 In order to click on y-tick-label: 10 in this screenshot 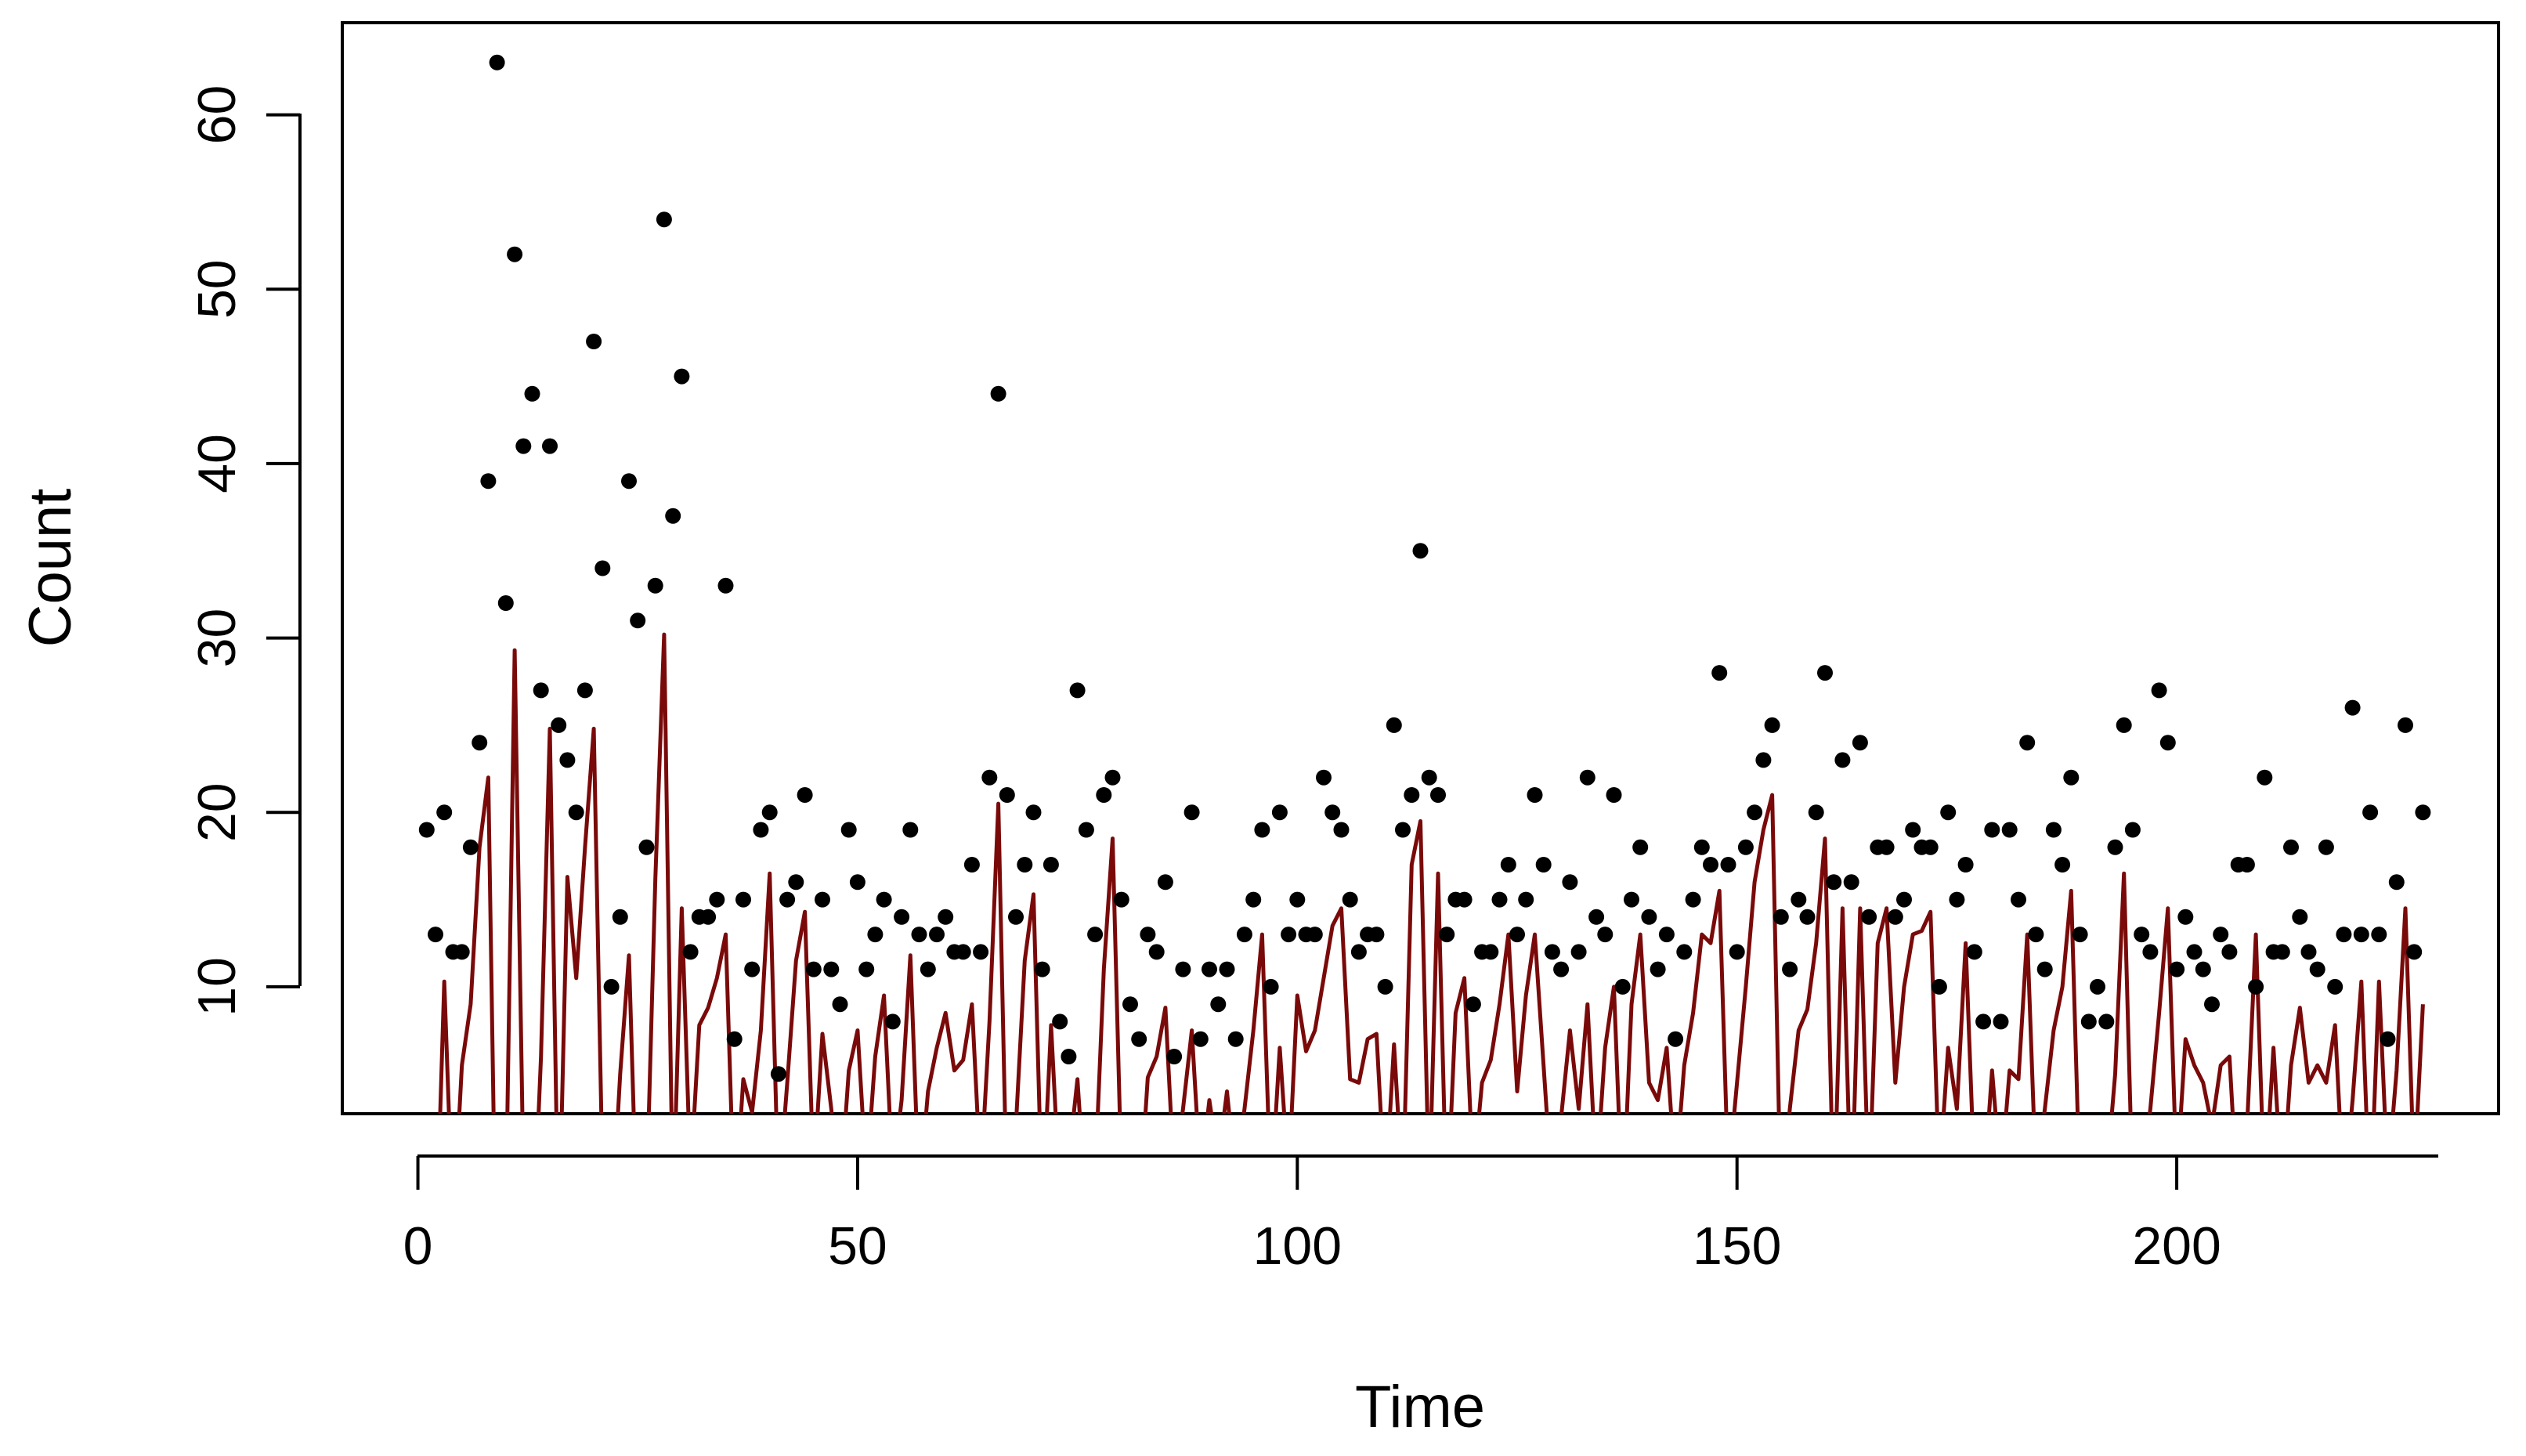, I will do `click(217, 987)`.